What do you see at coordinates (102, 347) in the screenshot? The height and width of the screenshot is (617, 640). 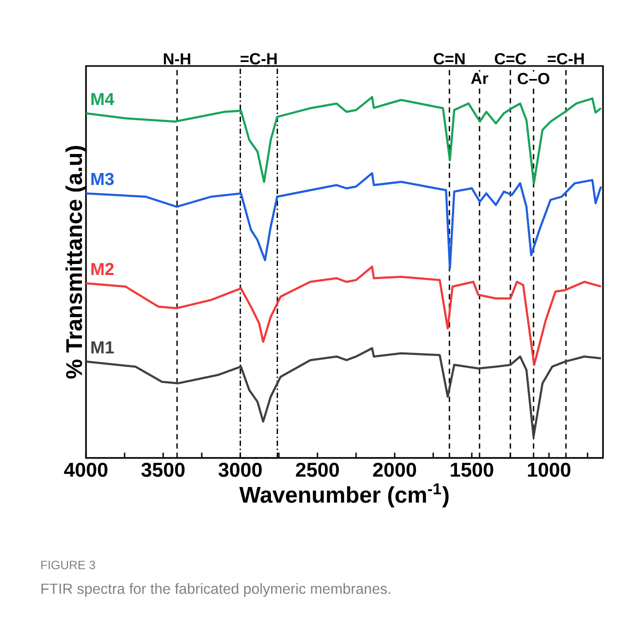 I see `series-label: M1` at bounding box center [102, 347].